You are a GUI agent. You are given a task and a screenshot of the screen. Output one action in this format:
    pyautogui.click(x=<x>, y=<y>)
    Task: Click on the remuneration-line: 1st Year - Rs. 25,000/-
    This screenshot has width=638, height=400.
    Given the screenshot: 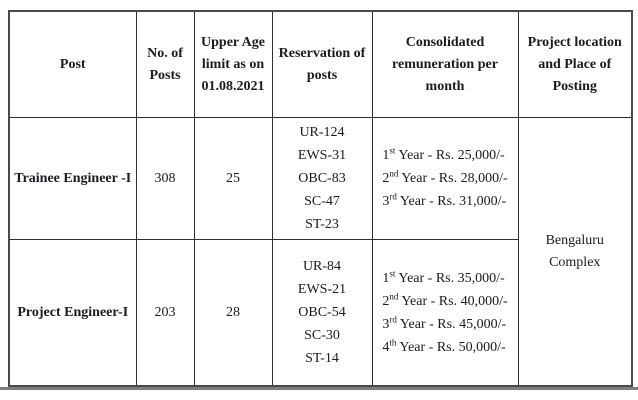 What is the action you would take?
    pyautogui.click(x=443, y=154)
    